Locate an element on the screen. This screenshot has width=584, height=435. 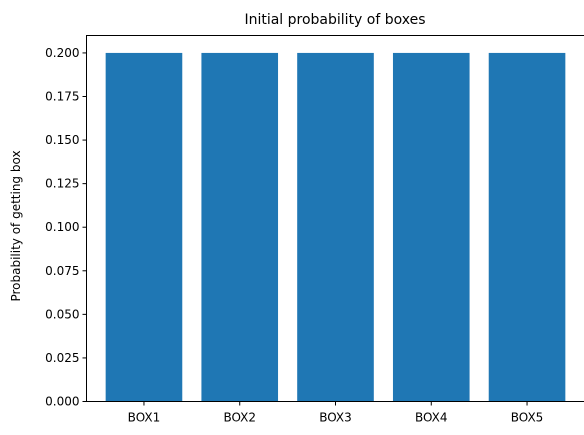
y-tick-label: 0.100 is located at coordinates (62, 227).